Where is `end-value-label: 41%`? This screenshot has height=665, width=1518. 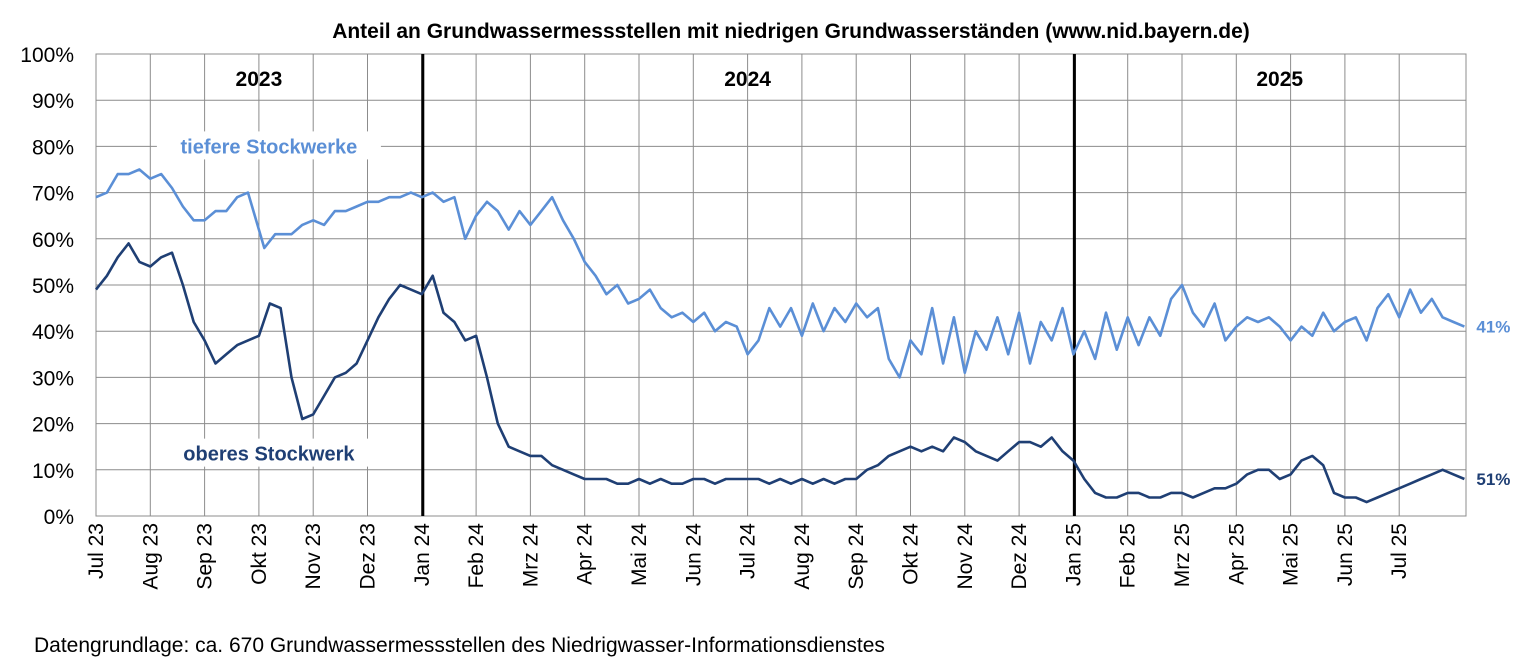
end-value-label: 41% is located at coordinates (1493, 327).